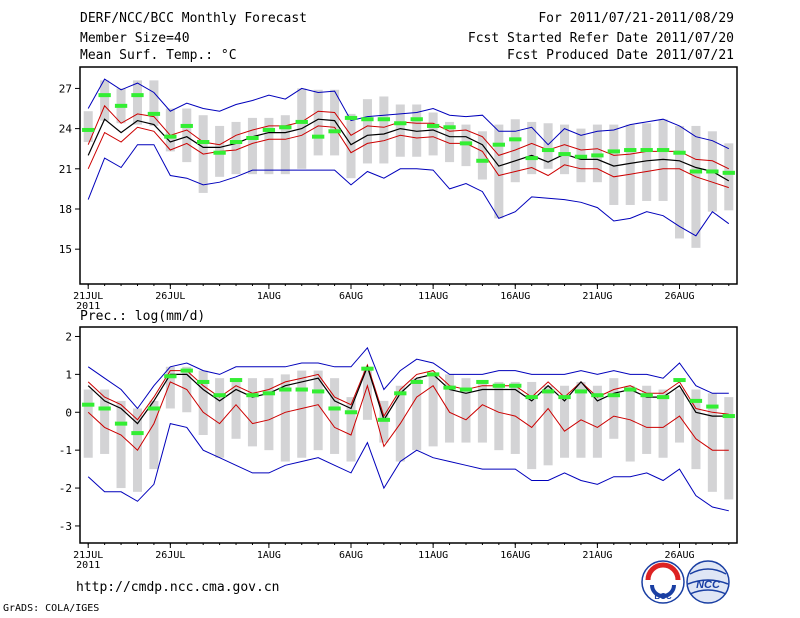 The image size is (800, 618). Describe the element at coordinates (88, 306) in the screenshot. I see `temperature-xtick-year: 2011` at that location.